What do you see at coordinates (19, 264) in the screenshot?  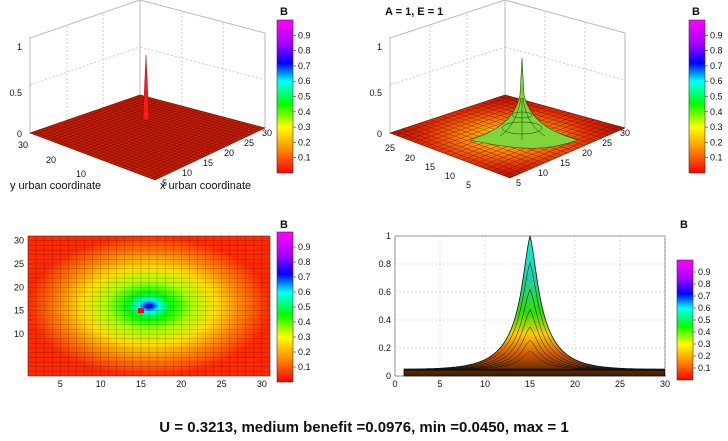 I see `y-tick-label: 25` at bounding box center [19, 264].